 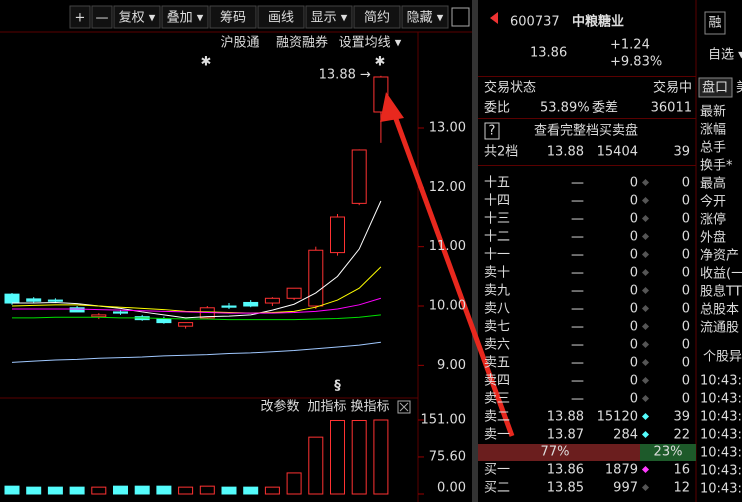 I want to click on level-label: 买一, so click(x=497, y=470).